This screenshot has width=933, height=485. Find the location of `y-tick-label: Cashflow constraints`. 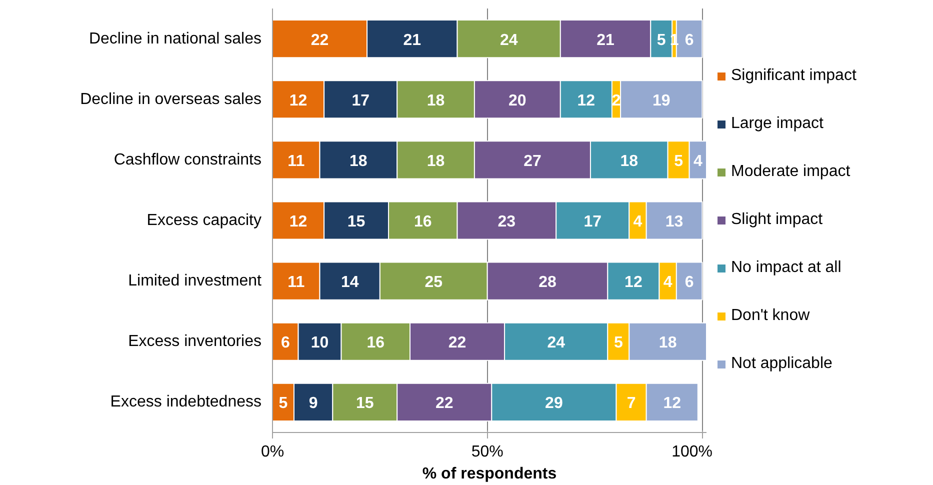

y-tick-label: Cashflow constraints is located at coordinates (188, 159).